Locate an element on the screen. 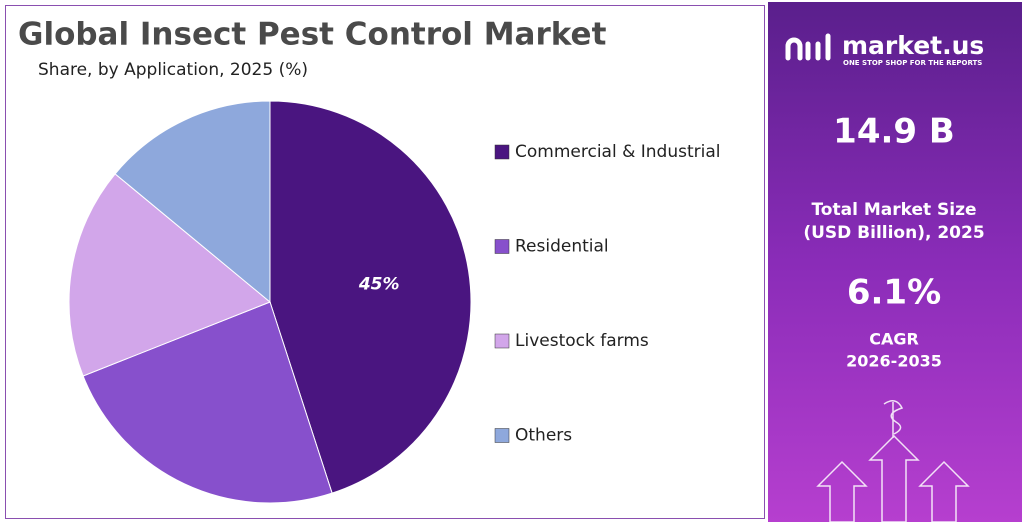 The height and width of the screenshot is (528, 1024). legend-label: Residential is located at coordinates (562, 247).